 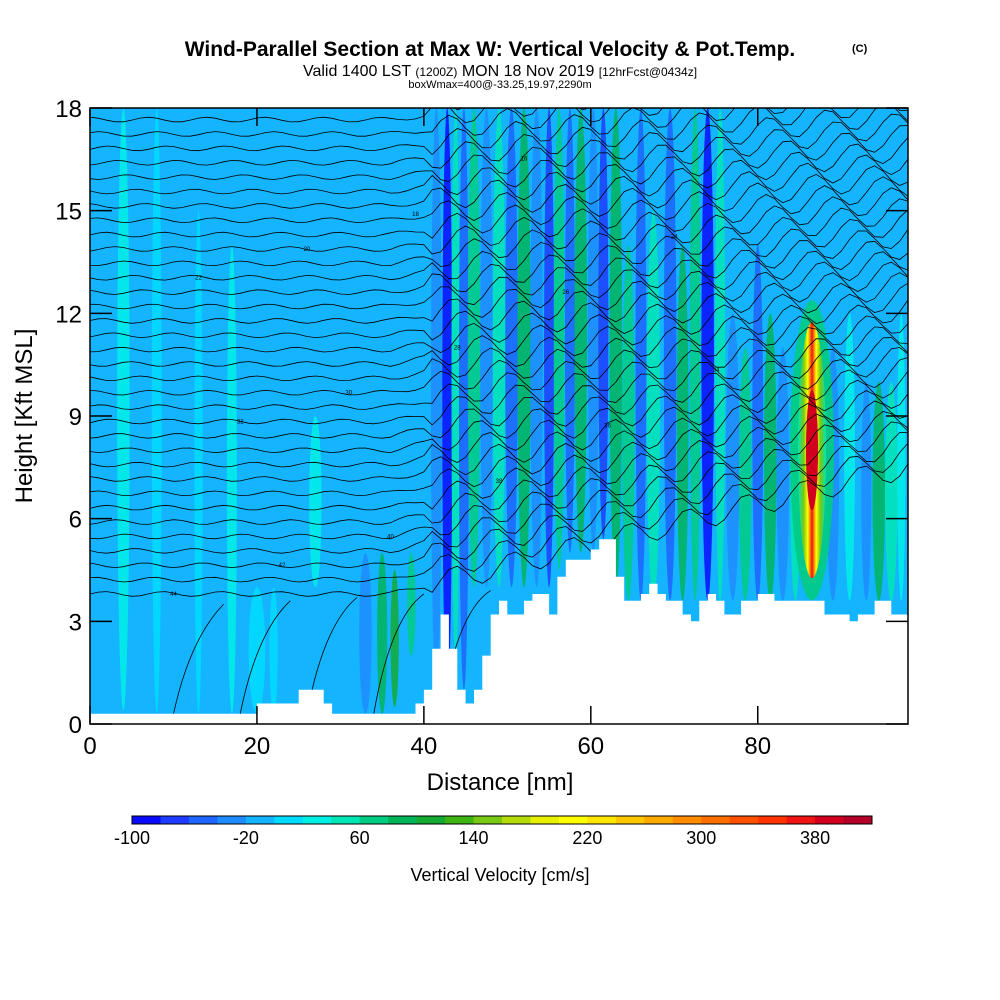 I want to click on y-tick-label-18: 18, so click(x=68, y=109).